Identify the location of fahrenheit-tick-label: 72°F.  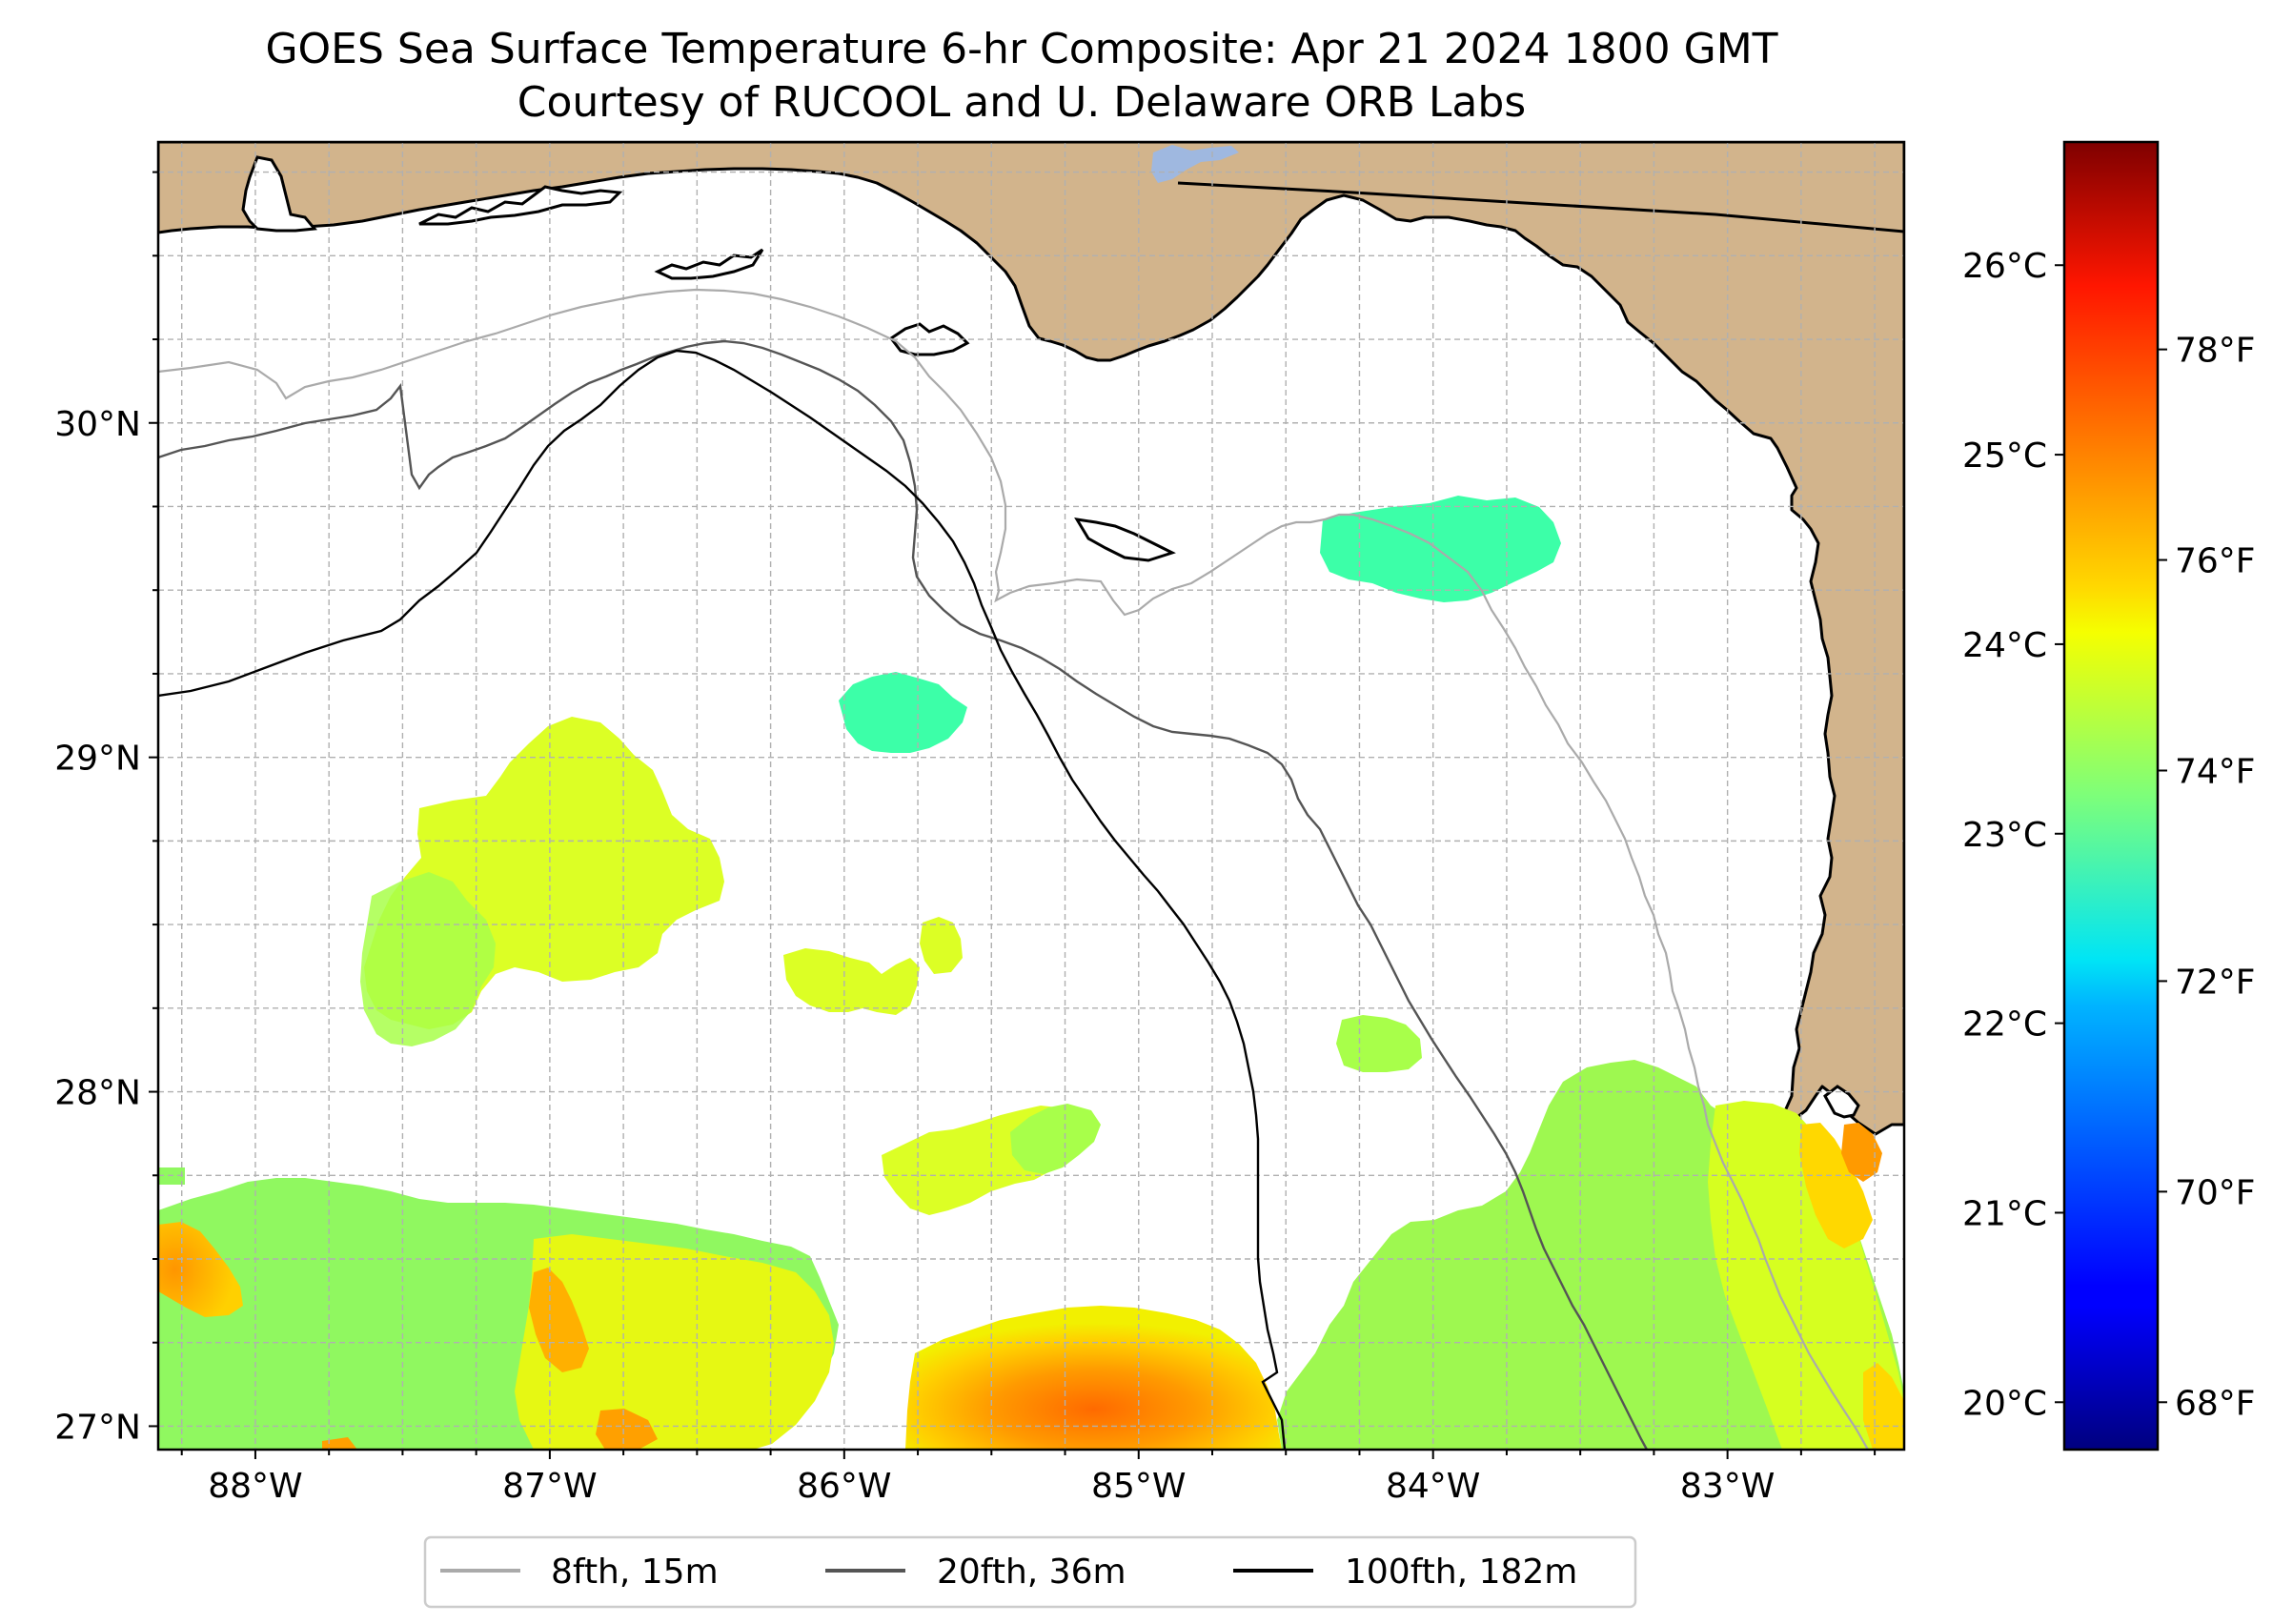
(2216, 982).